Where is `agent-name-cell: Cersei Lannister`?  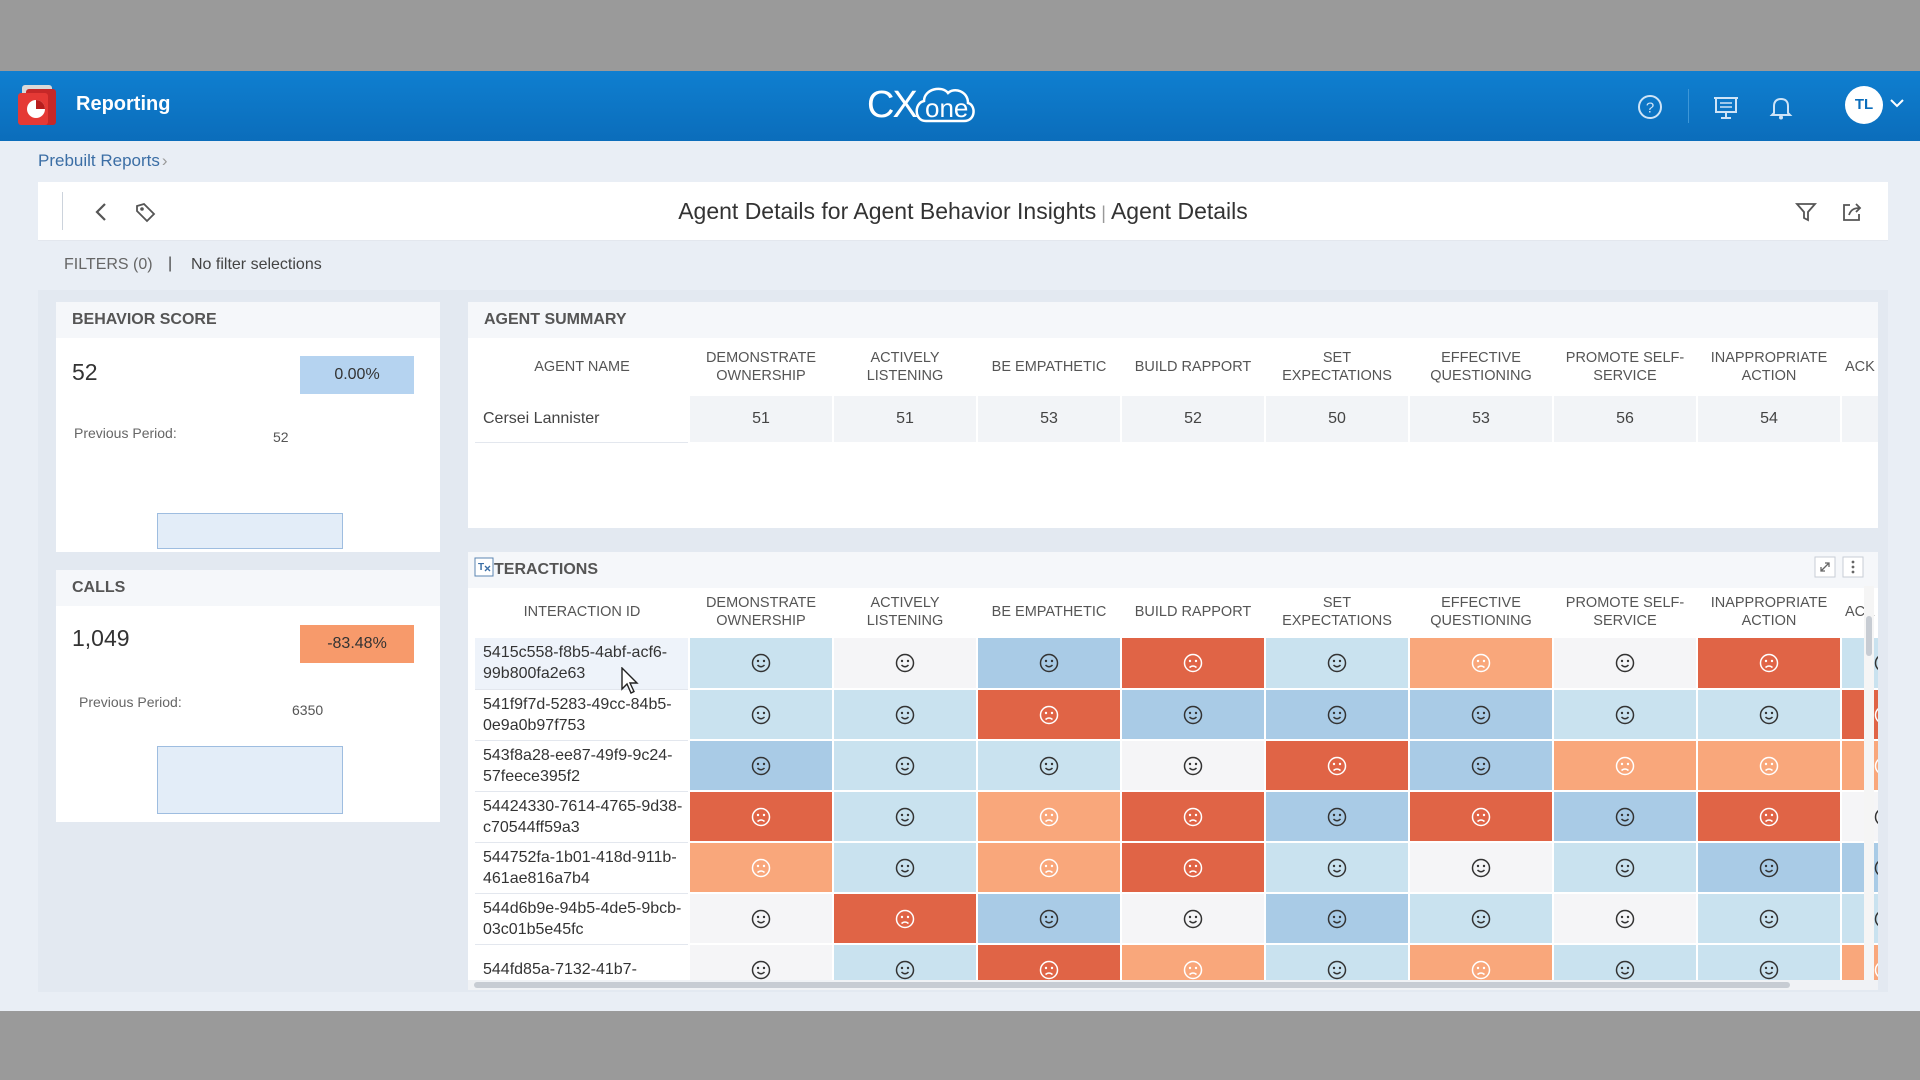
agent-name-cell: Cersei Lannister is located at coordinates (582, 419).